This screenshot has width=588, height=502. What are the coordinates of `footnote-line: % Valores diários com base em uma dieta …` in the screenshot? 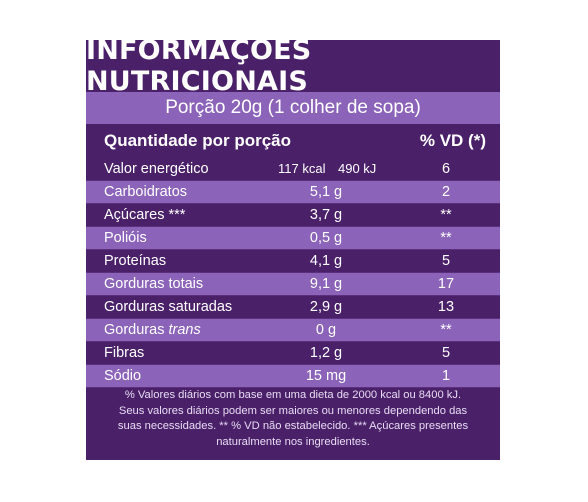 It's located at (293, 395).